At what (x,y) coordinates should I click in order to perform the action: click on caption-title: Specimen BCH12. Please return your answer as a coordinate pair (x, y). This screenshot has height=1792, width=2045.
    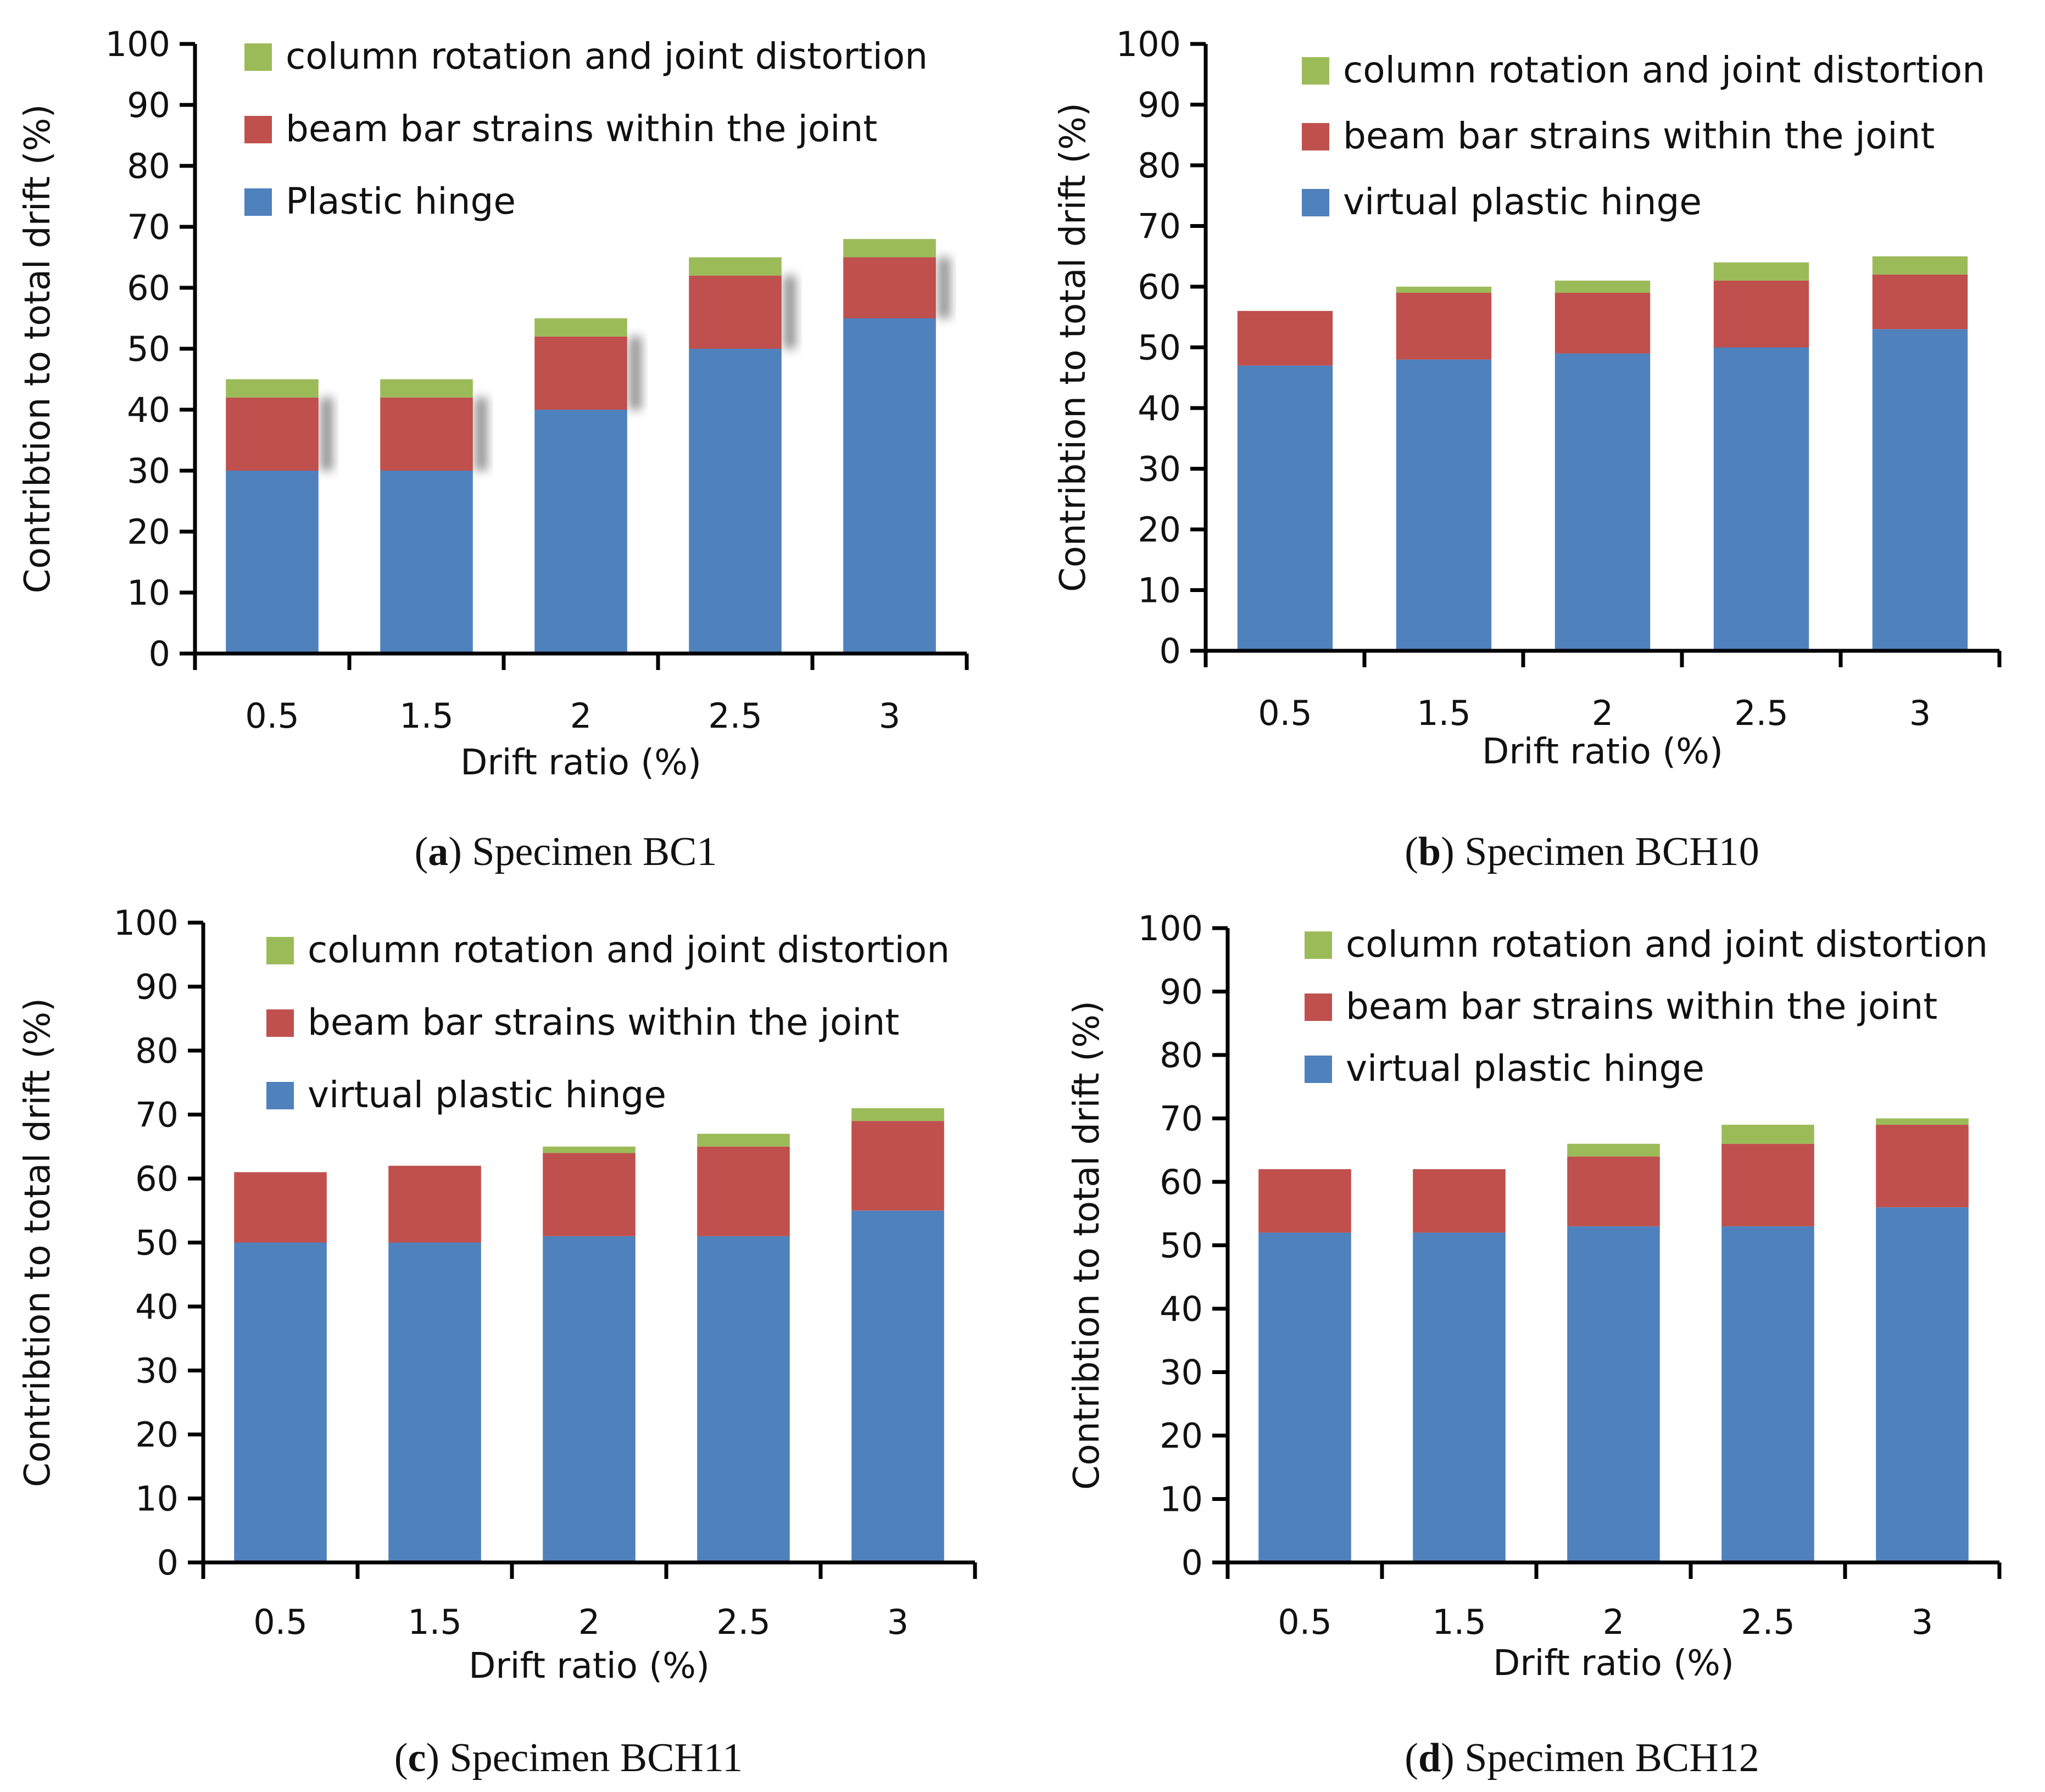
    Looking at the image, I should click on (1612, 1757).